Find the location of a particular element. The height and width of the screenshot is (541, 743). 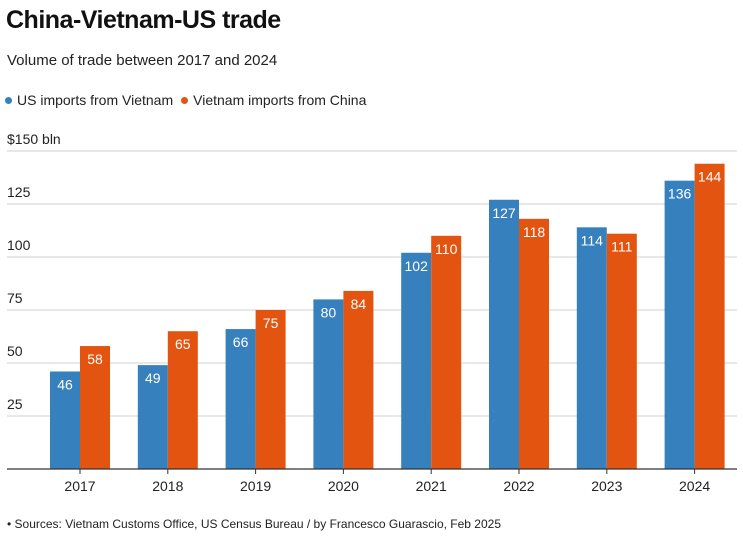

data-label: 58 is located at coordinates (95, 359).